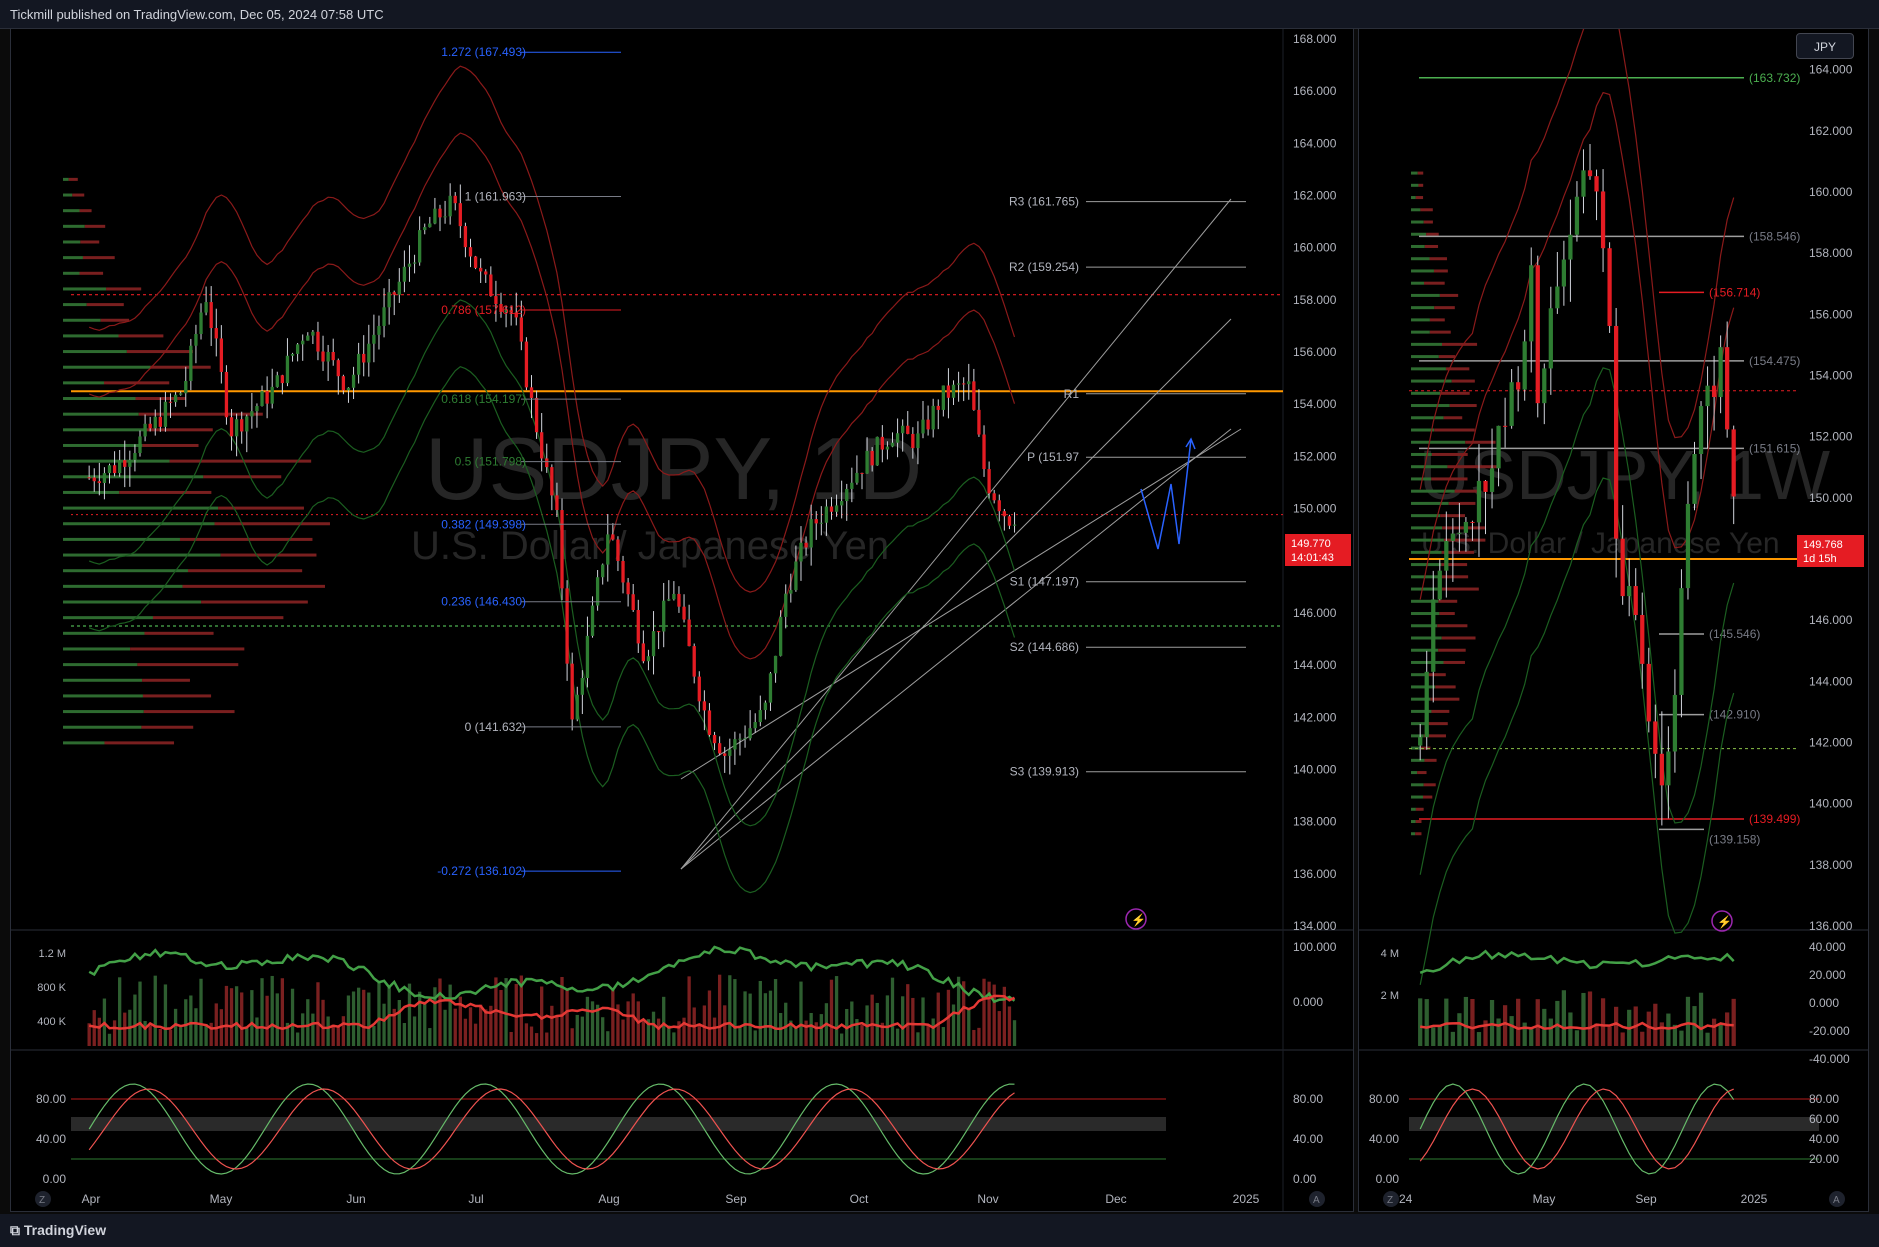  I want to click on oscillator-line-up, so click(1577, 961).